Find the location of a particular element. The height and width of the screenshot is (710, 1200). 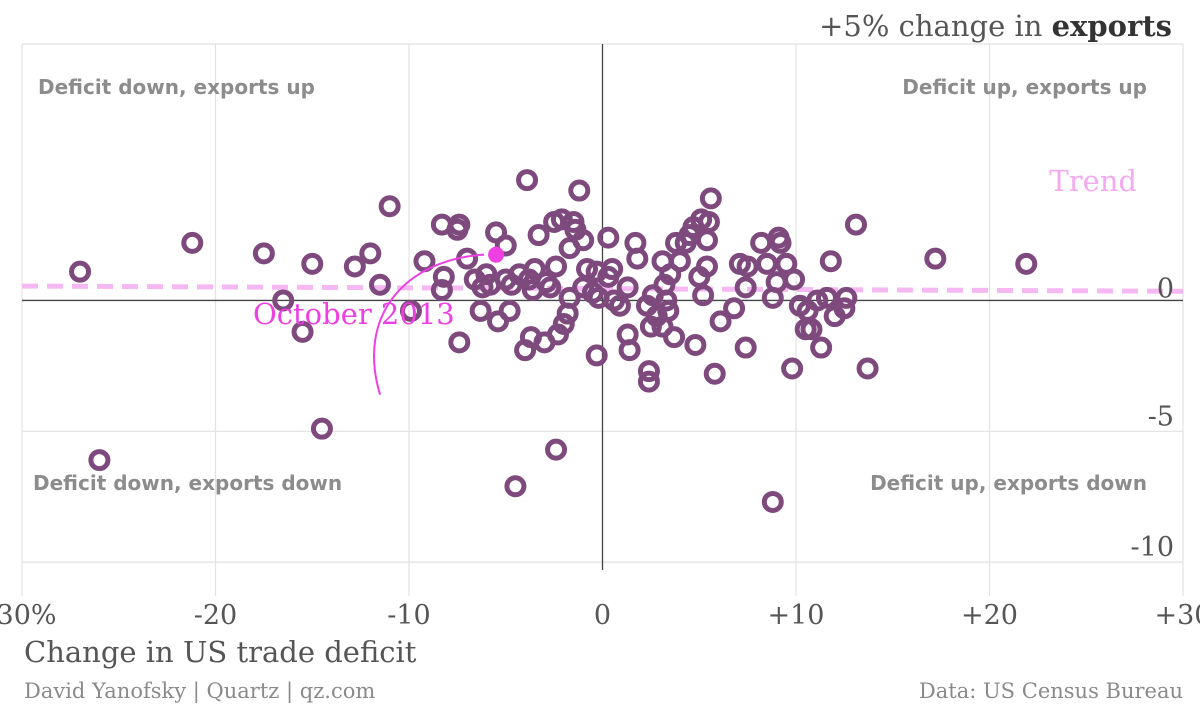

y-tick-labels: 0 -5 -10 is located at coordinates (1152, 418).